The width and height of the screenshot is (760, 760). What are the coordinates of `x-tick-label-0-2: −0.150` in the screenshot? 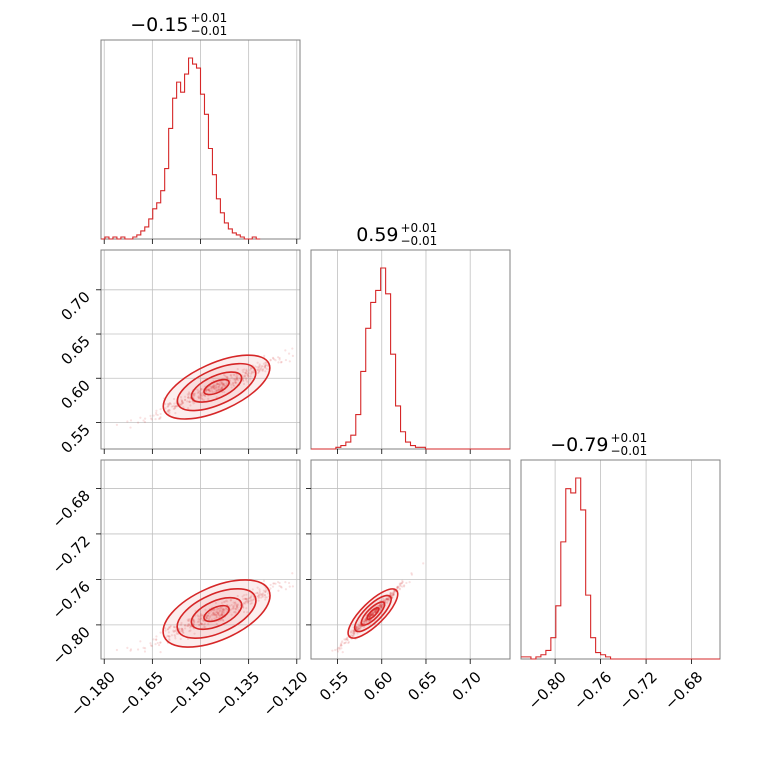 It's located at (189, 694).